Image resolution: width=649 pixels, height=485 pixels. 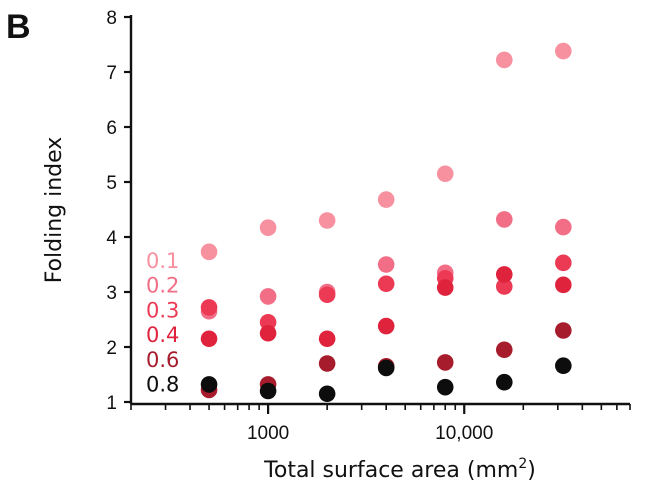 What do you see at coordinates (268, 433) in the screenshot?
I see `x-tick-label: 1000` at bounding box center [268, 433].